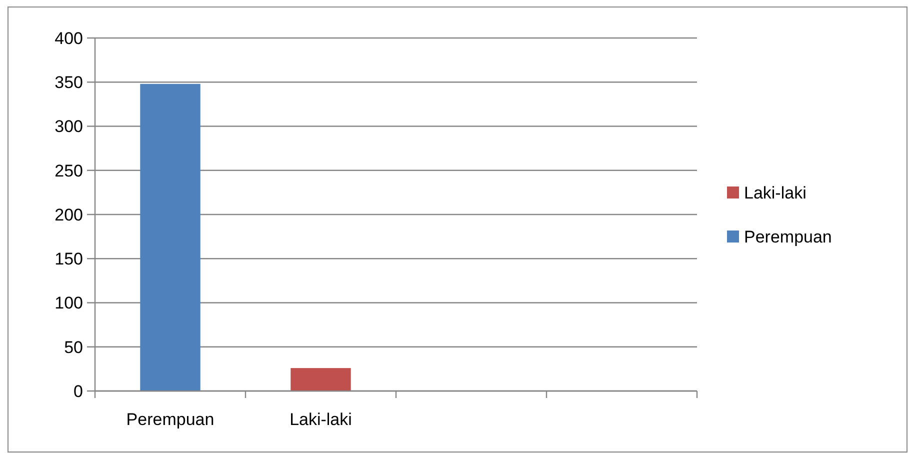  I want to click on y-tick-label: 150, so click(68, 259).